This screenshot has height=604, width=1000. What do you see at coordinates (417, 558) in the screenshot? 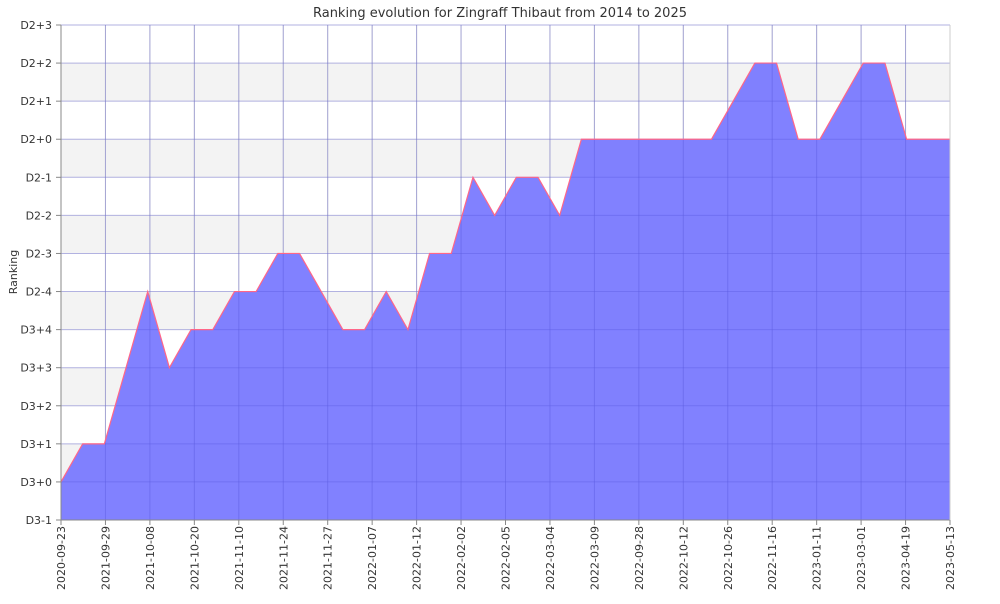
I see `x-tick-label: 2022-01-12` at bounding box center [417, 558].